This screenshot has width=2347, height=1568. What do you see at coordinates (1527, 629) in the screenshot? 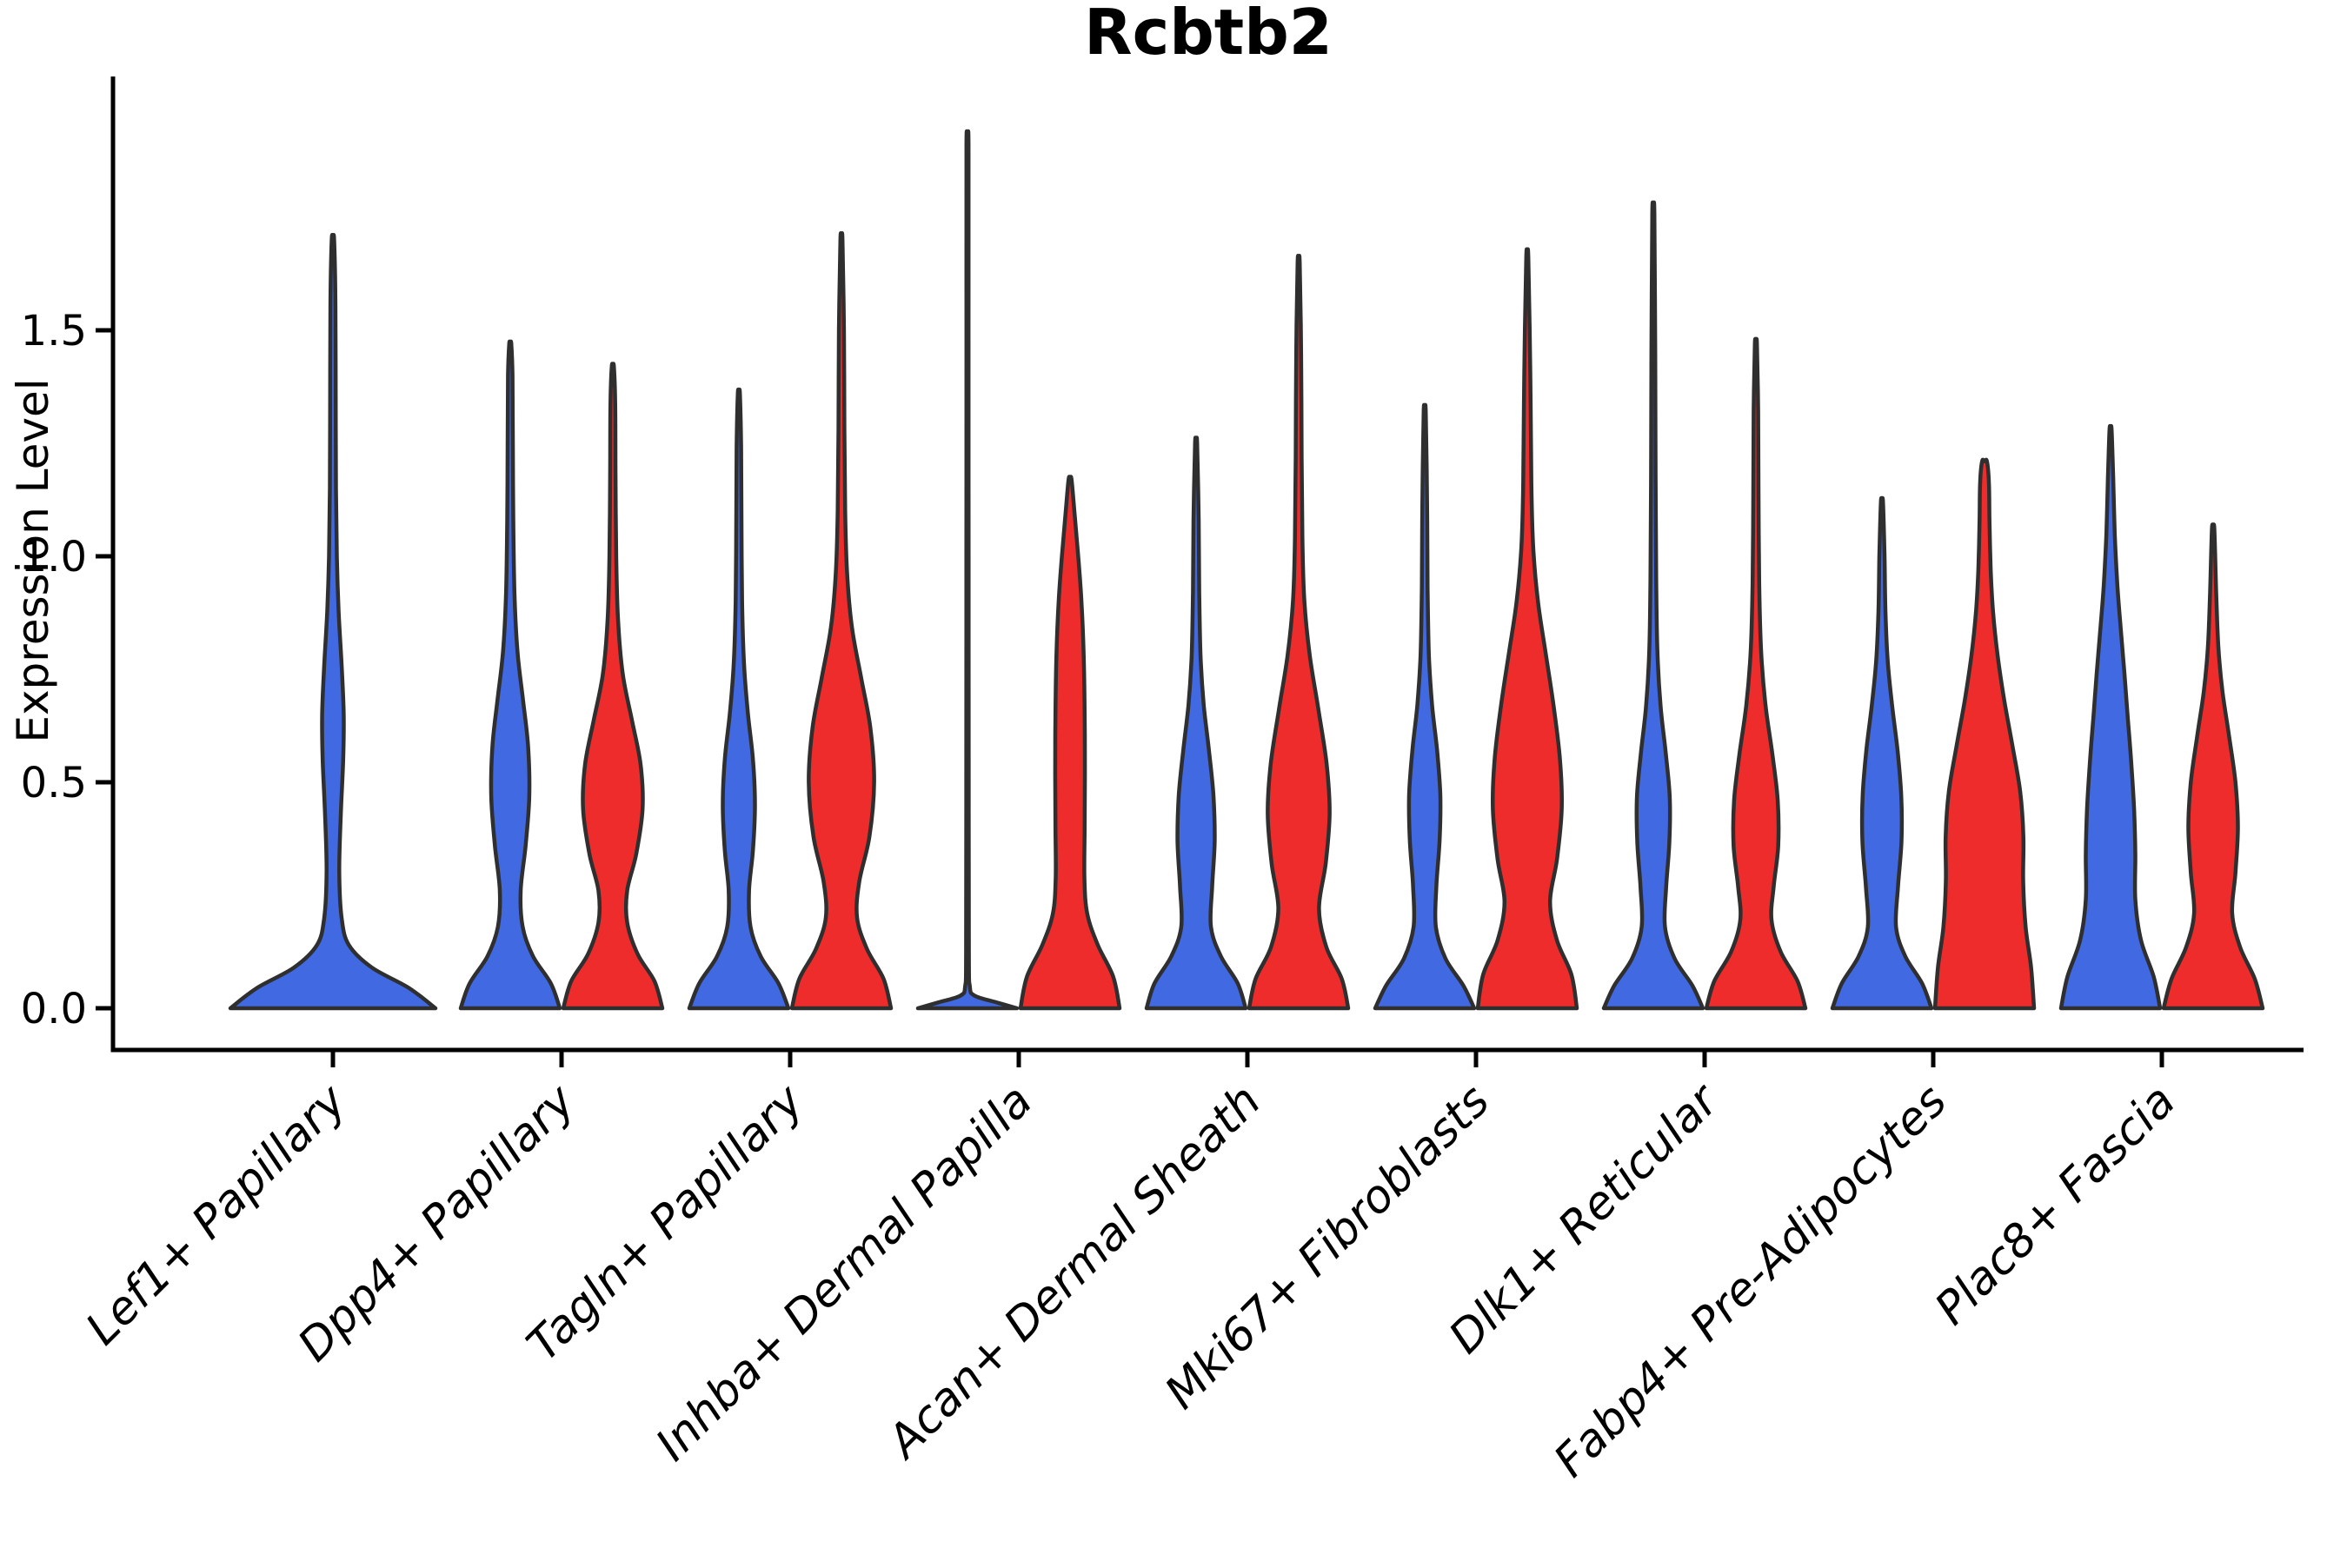
I see `violin-red-mki67-fibroblasts` at bounding box center [1527, 629].